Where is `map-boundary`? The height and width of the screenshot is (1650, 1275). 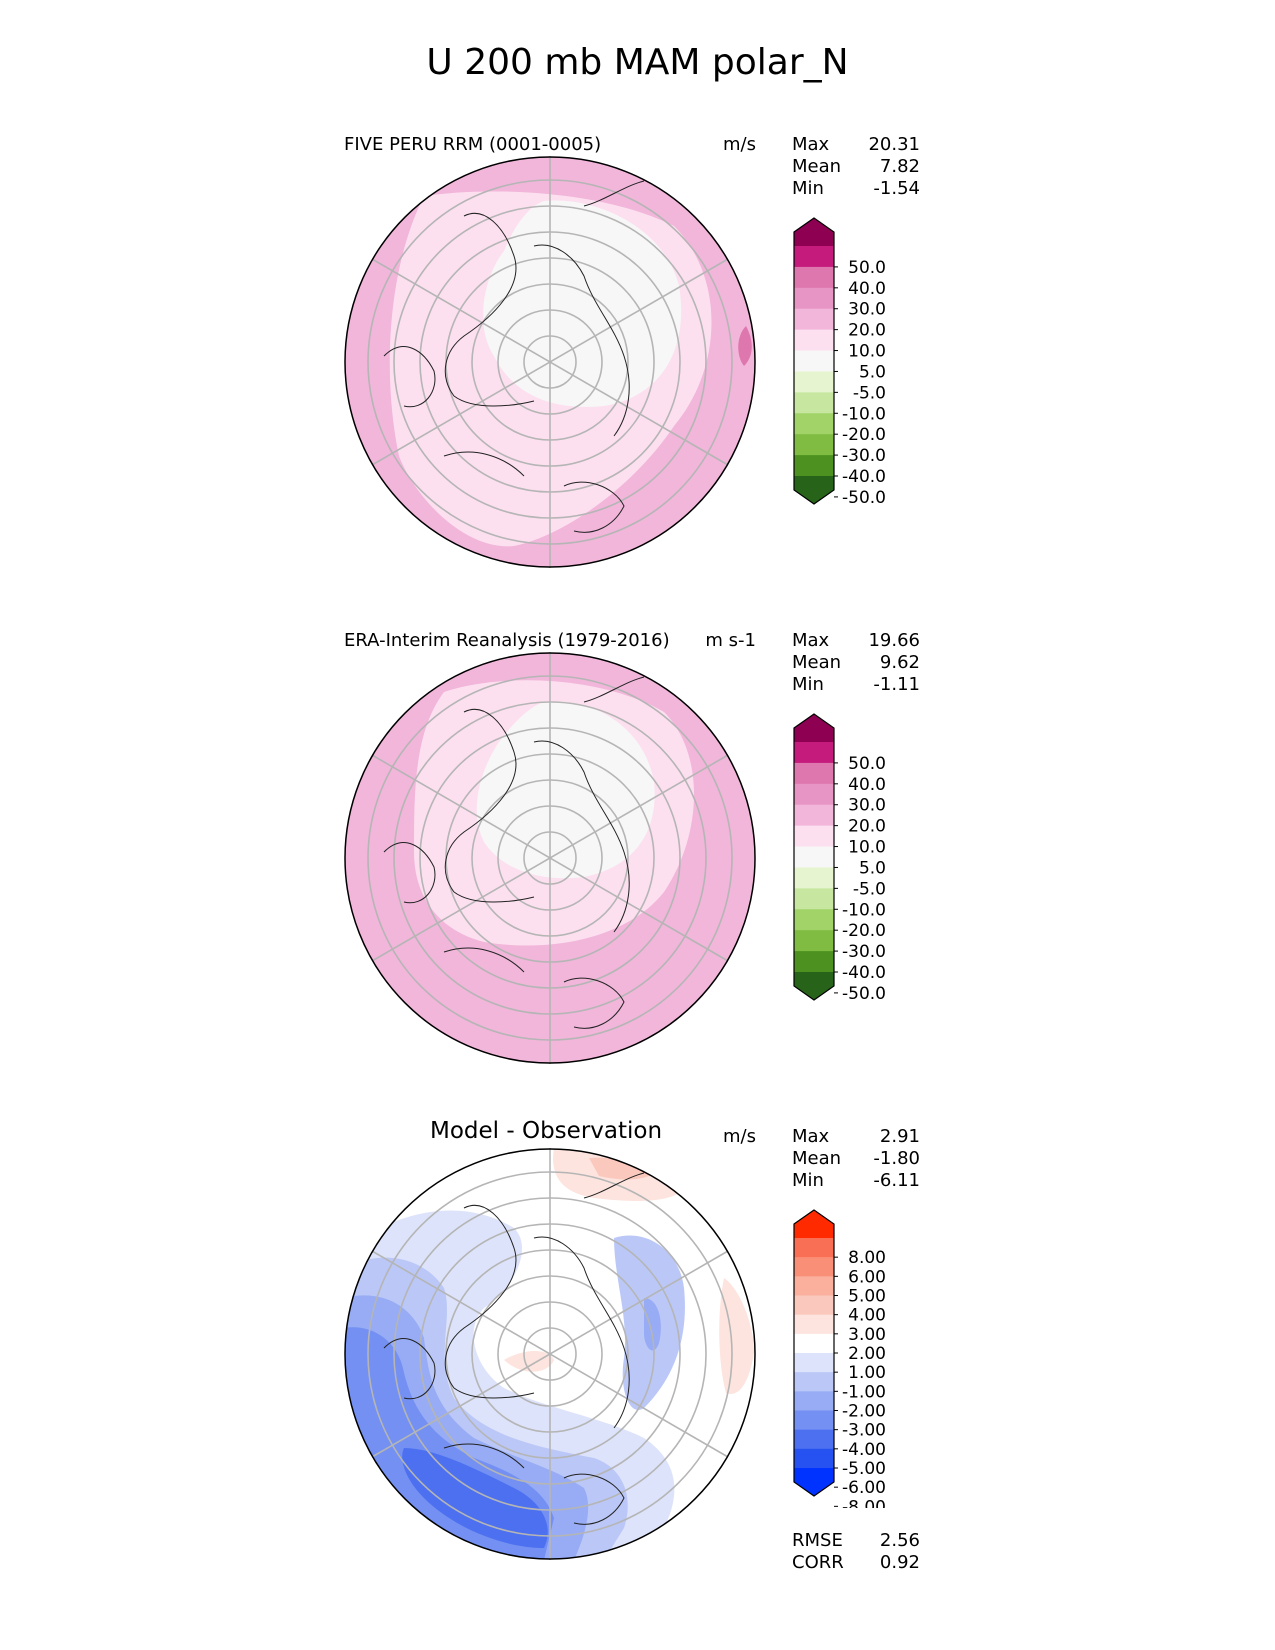 map-boundary is located at coordinates (550, 362).